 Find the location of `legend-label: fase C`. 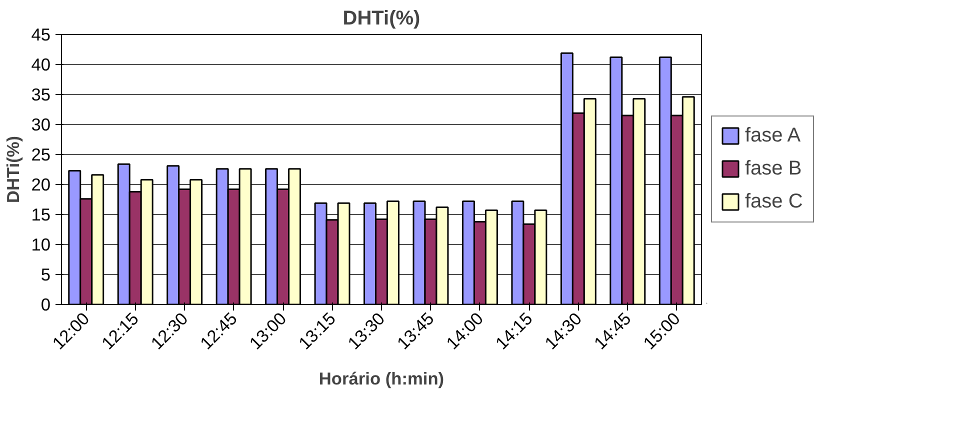

legend-label: fase C is located at coordinates (774, 201).